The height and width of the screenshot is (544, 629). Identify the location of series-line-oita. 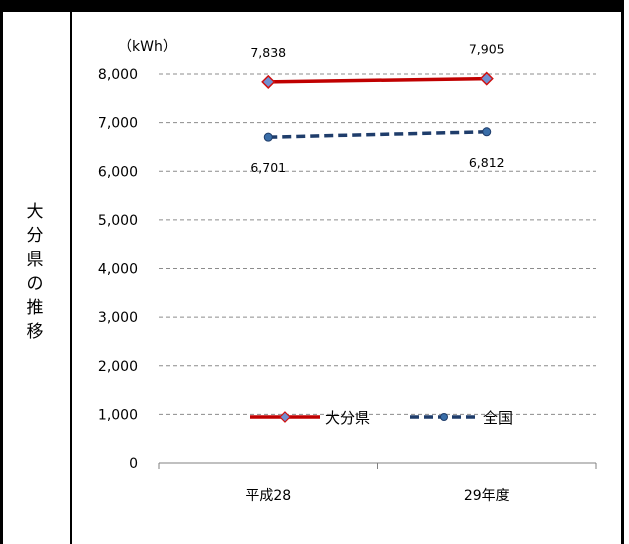
(377, 80).